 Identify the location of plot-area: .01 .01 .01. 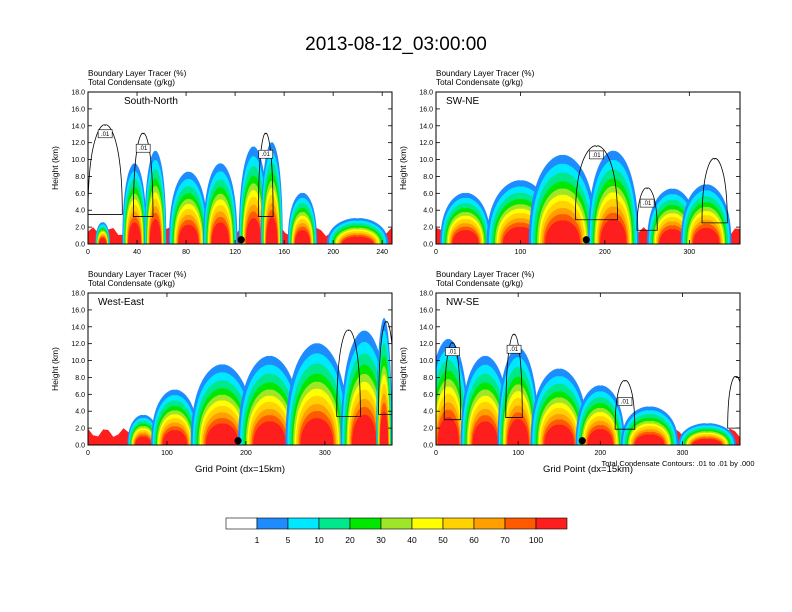
(240, 168).